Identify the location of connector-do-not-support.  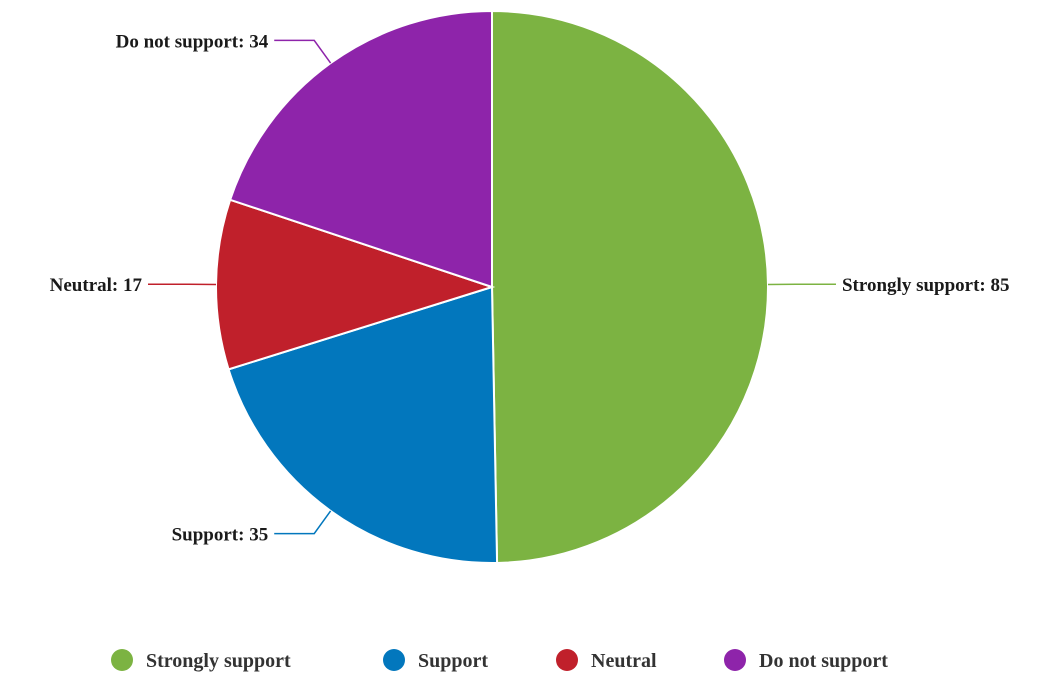
(303, 51).